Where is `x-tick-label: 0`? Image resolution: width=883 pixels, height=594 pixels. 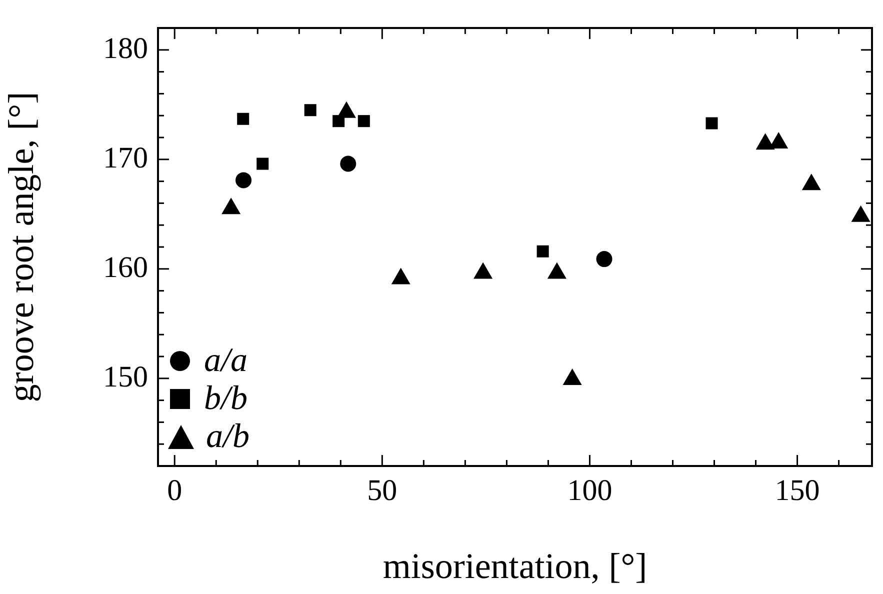 x-tick-label: 0 is located at coordinates (174, 490).